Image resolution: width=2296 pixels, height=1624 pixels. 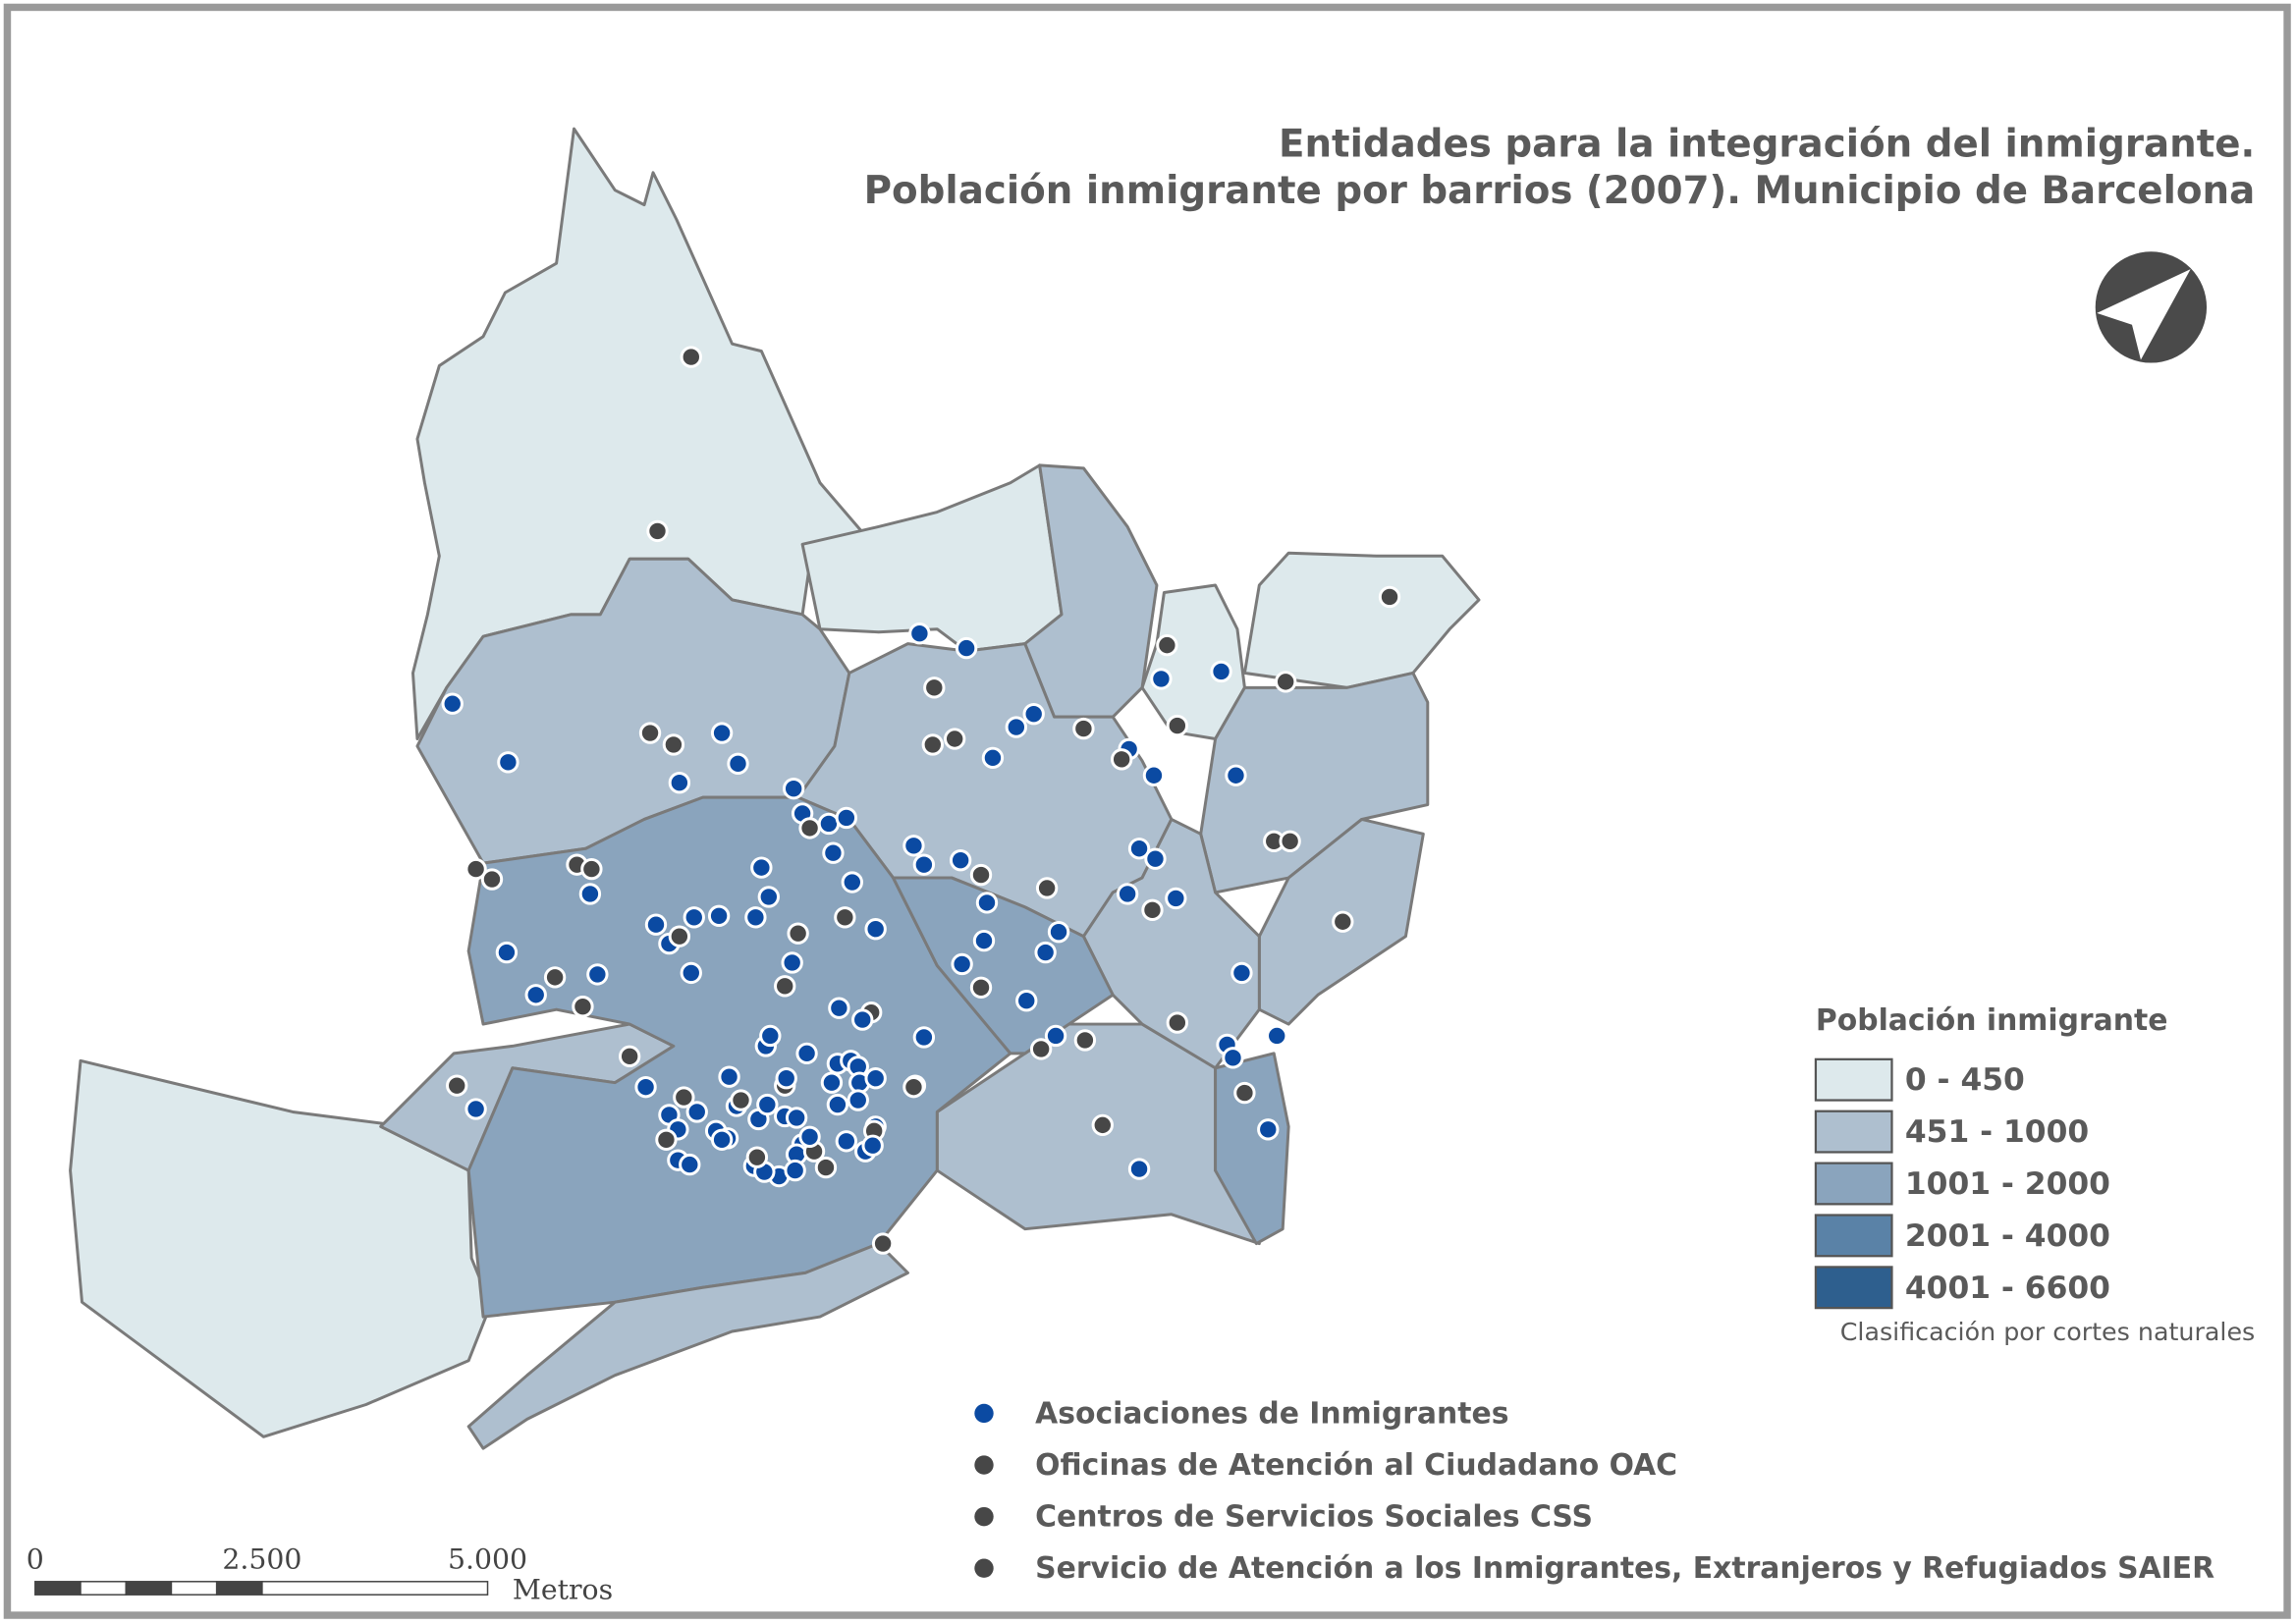 What do you see at coordinates (1314, 1517) in the screenshot?
I see `point-legend-label: Centros de Servicios Sociales CSS` at bounding box center [1314, 1517].